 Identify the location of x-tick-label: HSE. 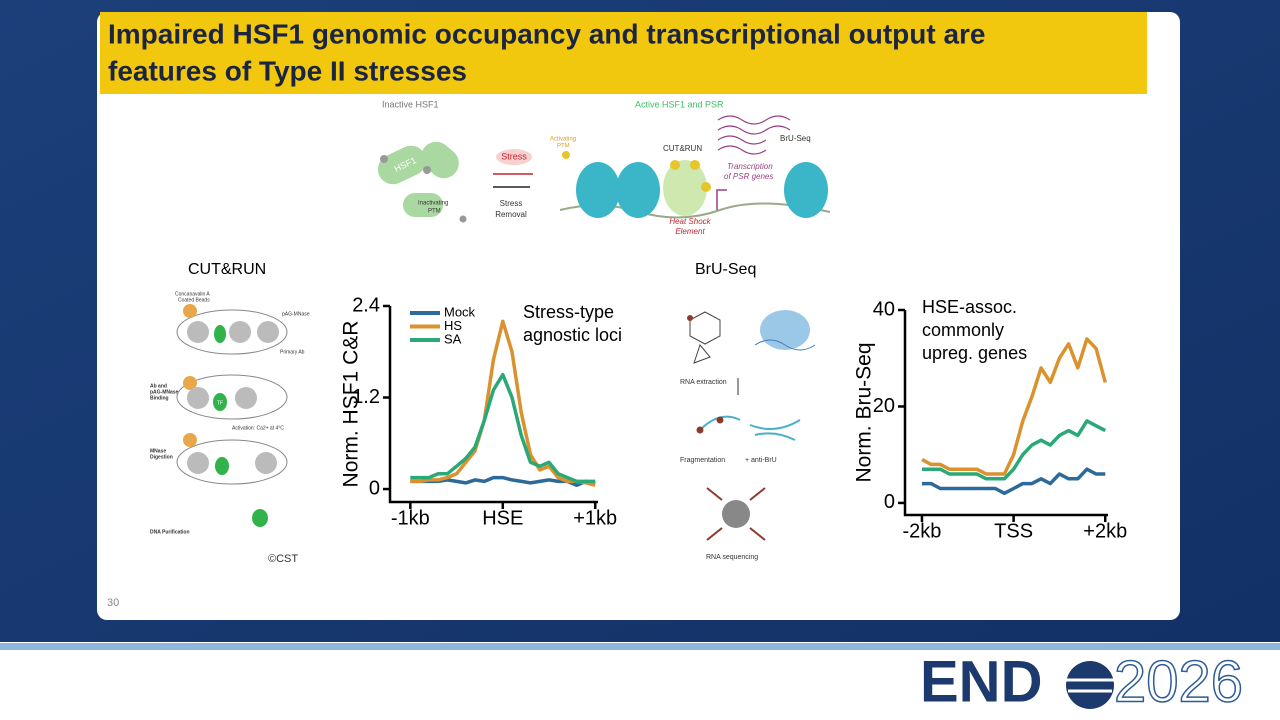
(502, 518).